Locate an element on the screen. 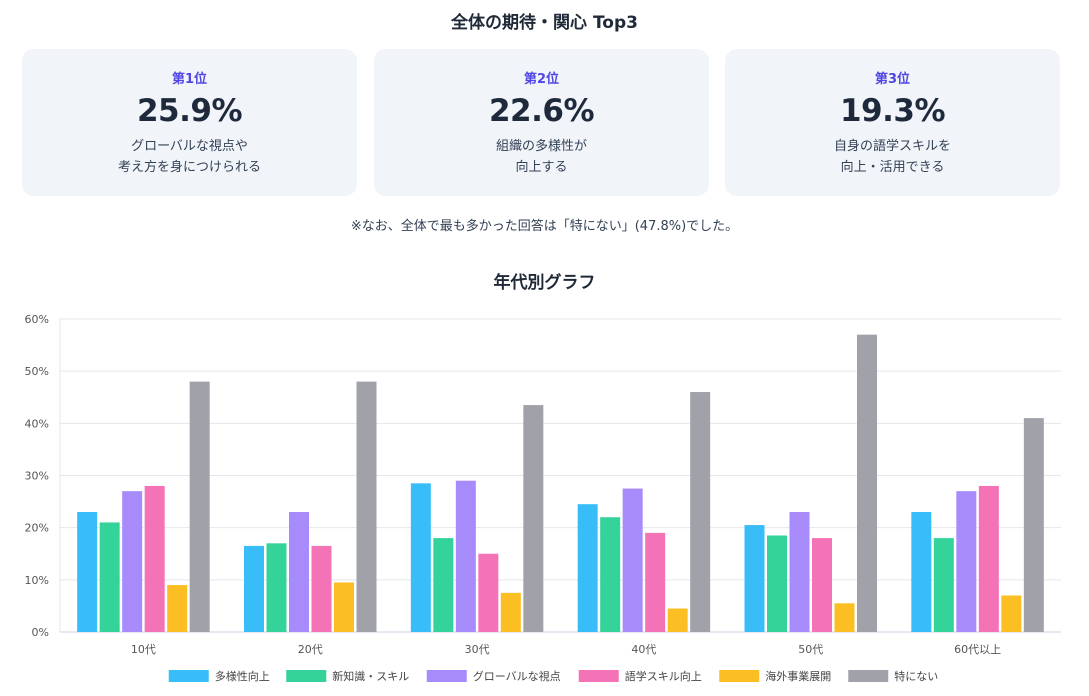  x-tick-label: 60代以上 is located at coordinates (977, 649).